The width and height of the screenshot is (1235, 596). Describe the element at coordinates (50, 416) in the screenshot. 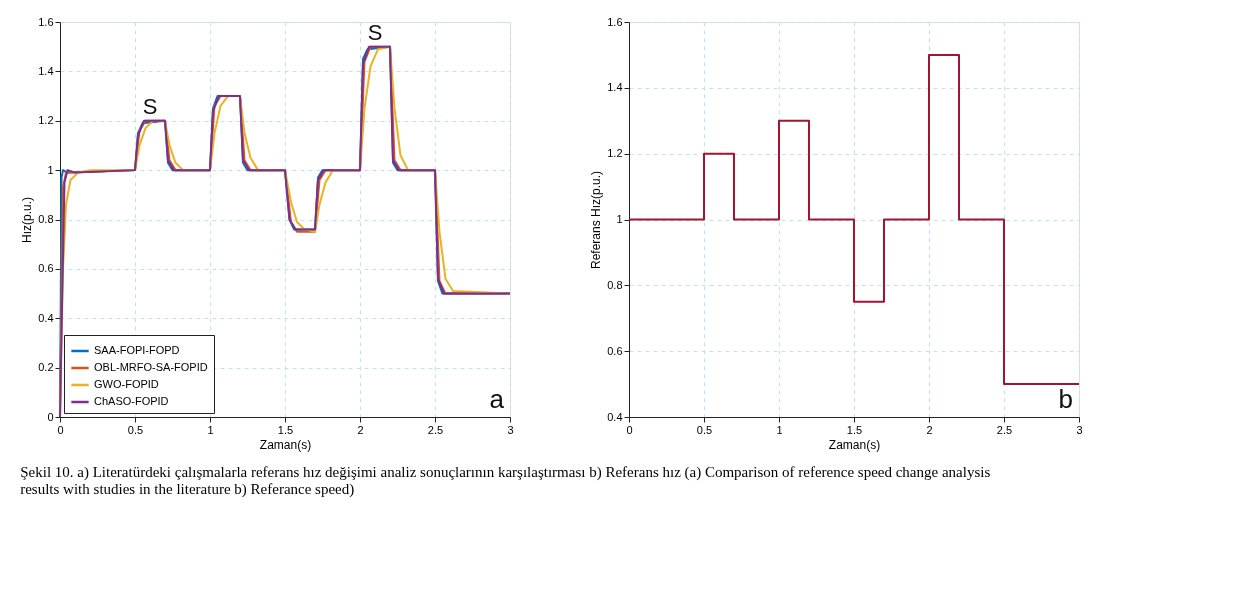

I see `y-tick-label: 0` at that location.